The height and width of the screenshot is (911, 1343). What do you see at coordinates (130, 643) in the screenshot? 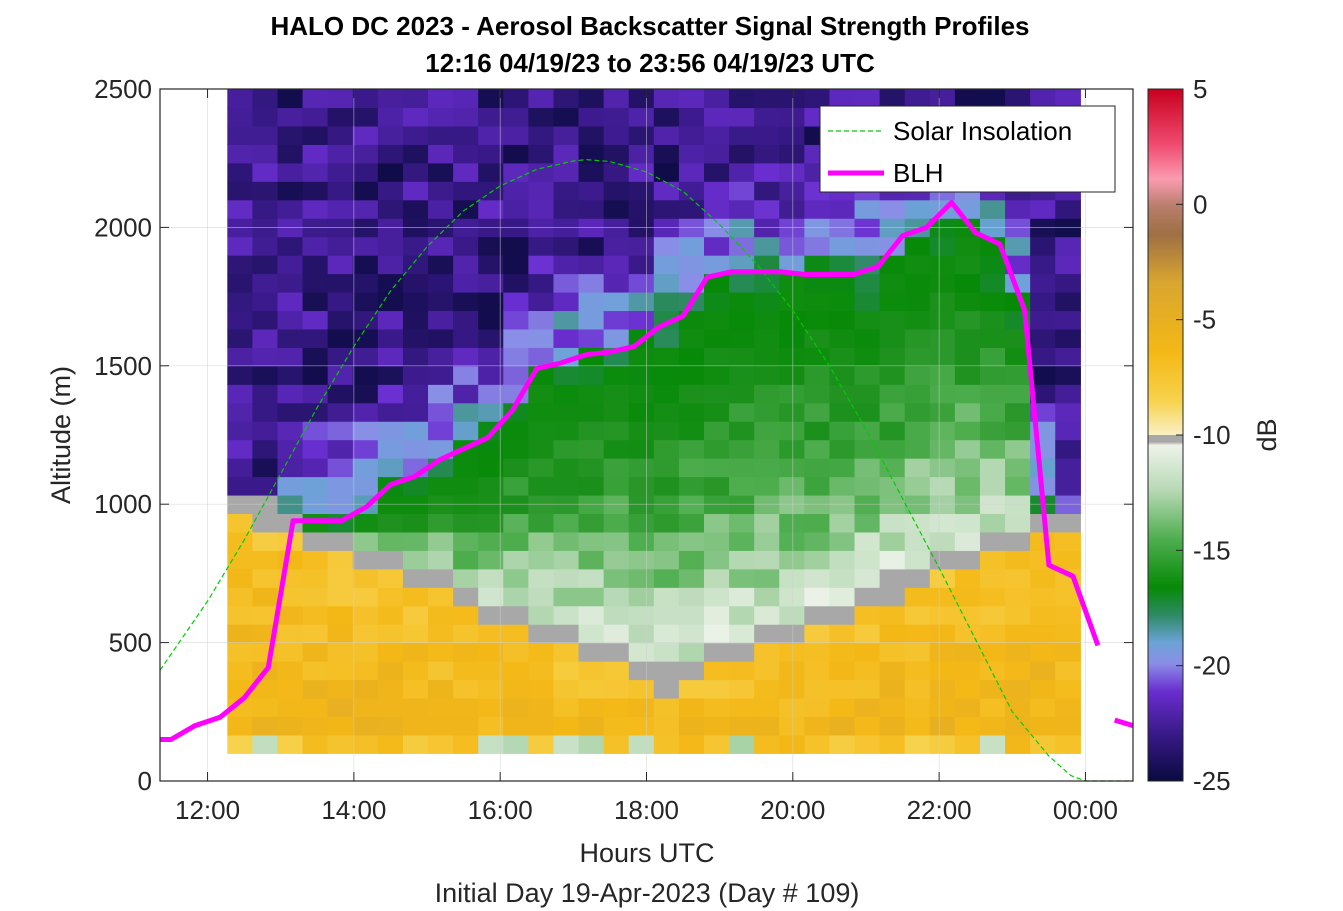
I see `y-tick-label: 500` at bounding box center [130, 643].